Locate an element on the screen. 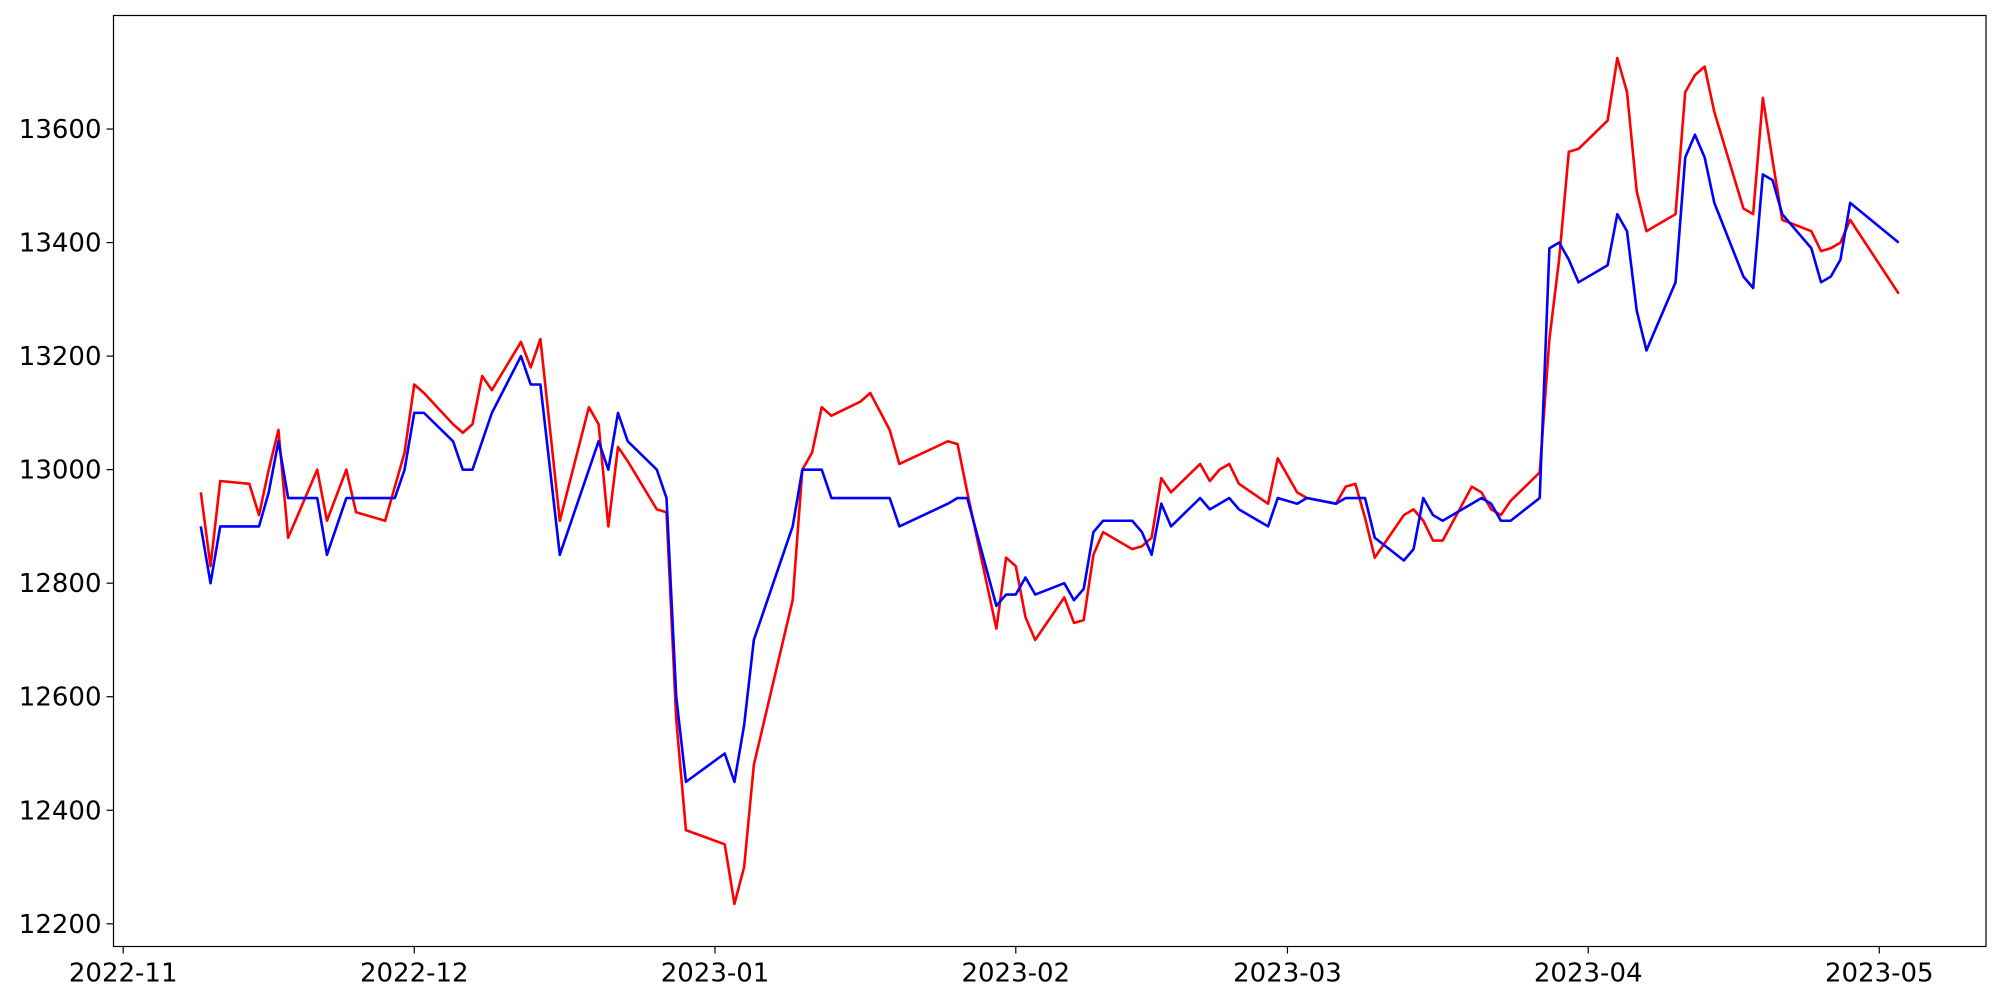 Image resolution: width=2000 pixels, height=1000 pixels. y-tick-label: 13000 is located at coordinates (60, 471).